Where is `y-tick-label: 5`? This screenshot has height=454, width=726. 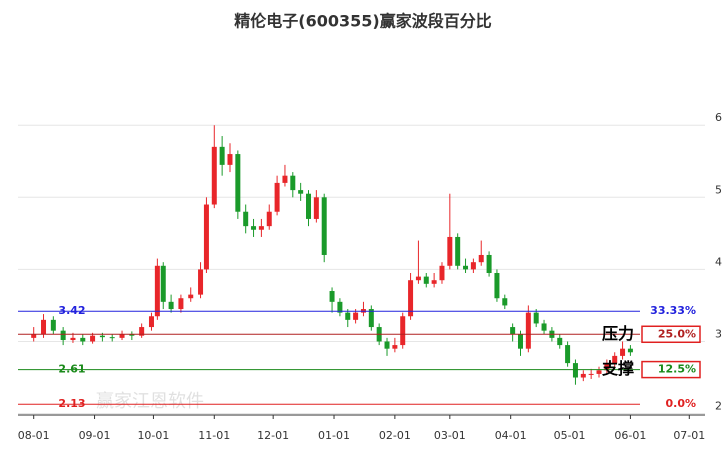
y-tick-label: 5 is located at coordinates (718, 189).